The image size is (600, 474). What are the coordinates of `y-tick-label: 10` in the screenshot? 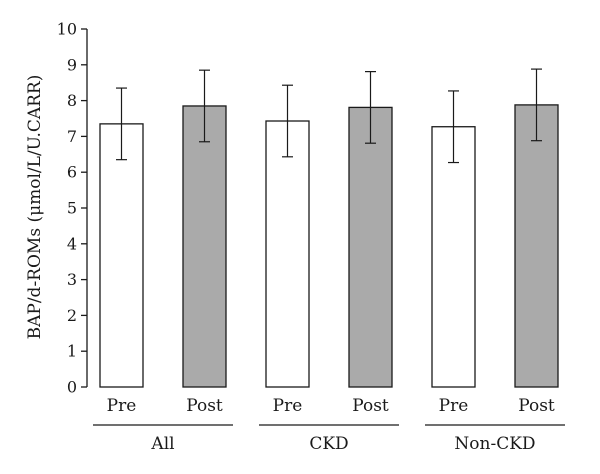 It's located at (67, 29).